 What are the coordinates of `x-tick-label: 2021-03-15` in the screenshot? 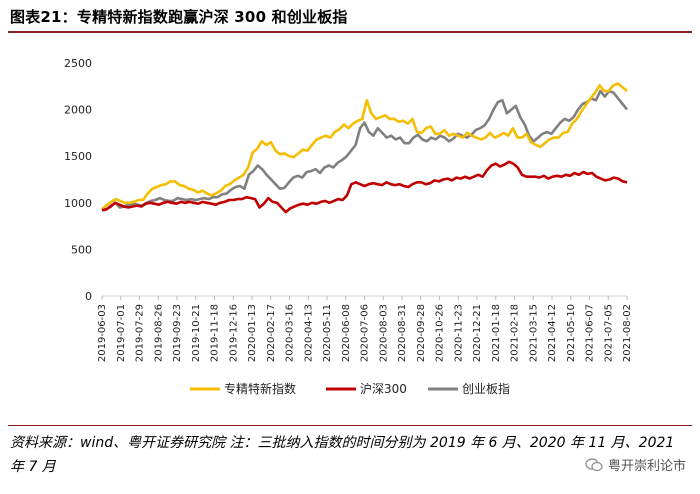 It's located at (533, 333).